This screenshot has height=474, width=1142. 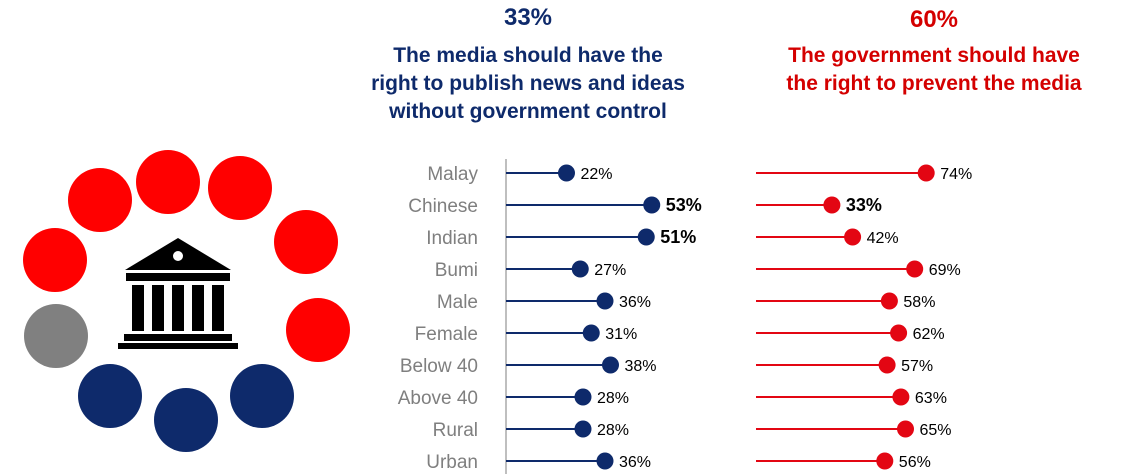 I want to click on right-header-percent: 60%, so click(x=934, y=19).